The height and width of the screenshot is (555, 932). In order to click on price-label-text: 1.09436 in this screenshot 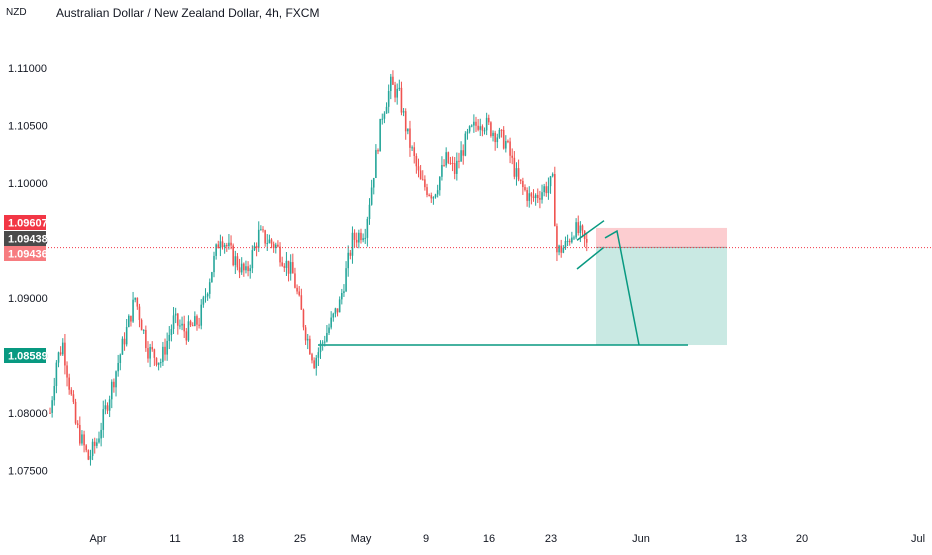, I will do `click(28, 255)`.